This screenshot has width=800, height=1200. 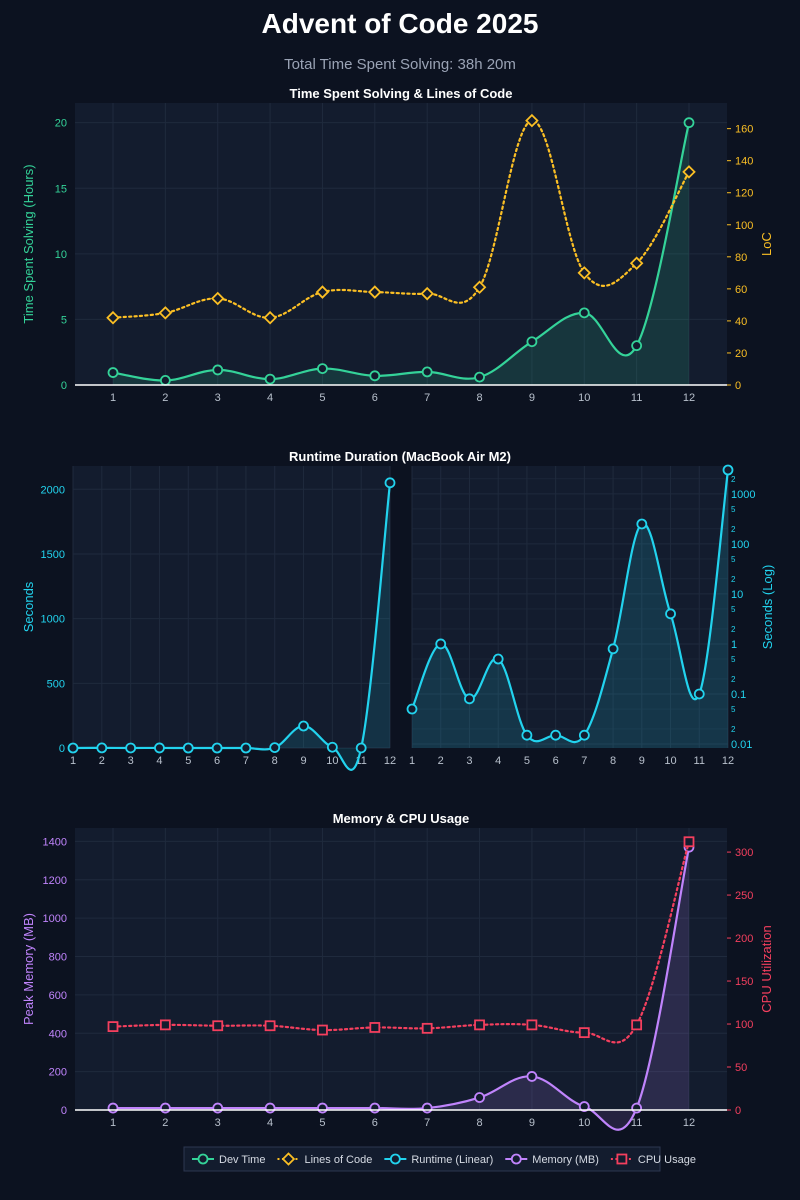 I want to click on x-tick-label: 10, so click(x=670, y=761).